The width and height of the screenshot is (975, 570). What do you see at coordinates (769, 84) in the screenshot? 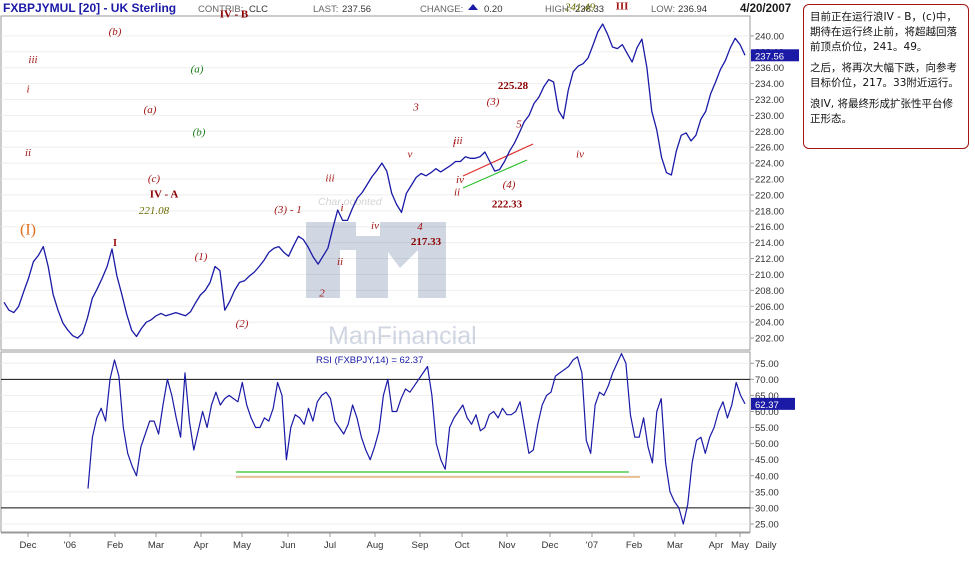
I see `price-y-tick-label: 234.00` at bounding box center [769, 84].